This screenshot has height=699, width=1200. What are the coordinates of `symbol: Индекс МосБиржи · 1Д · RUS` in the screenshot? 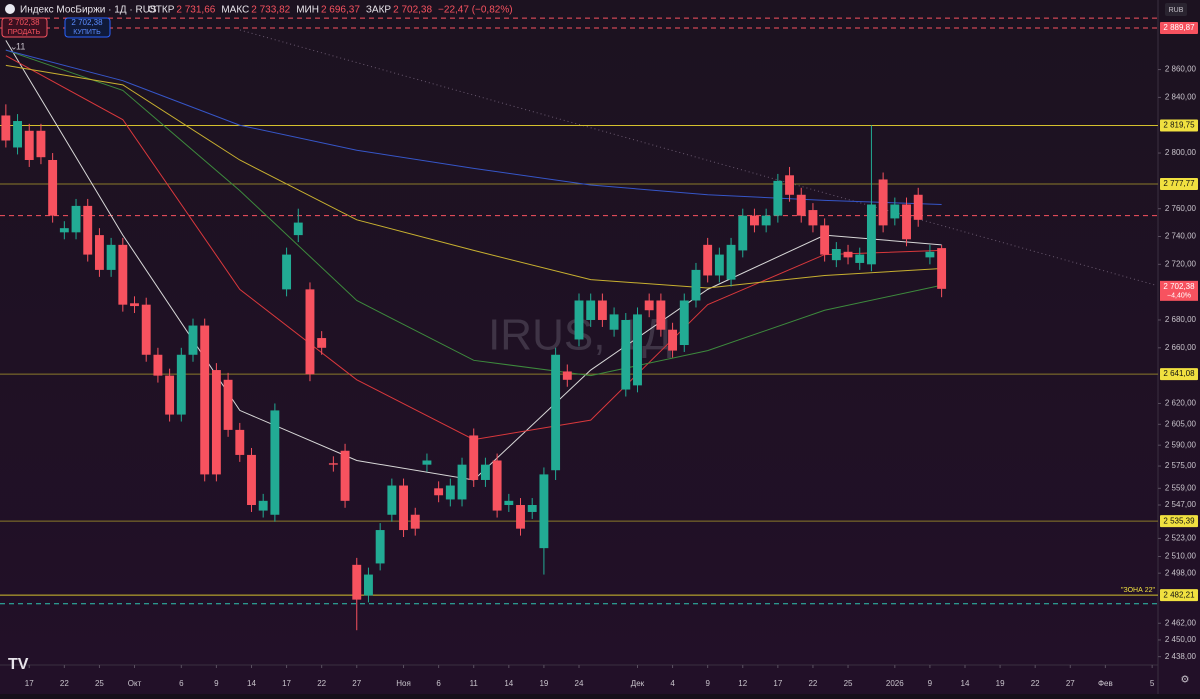 It's located at (88, 10).